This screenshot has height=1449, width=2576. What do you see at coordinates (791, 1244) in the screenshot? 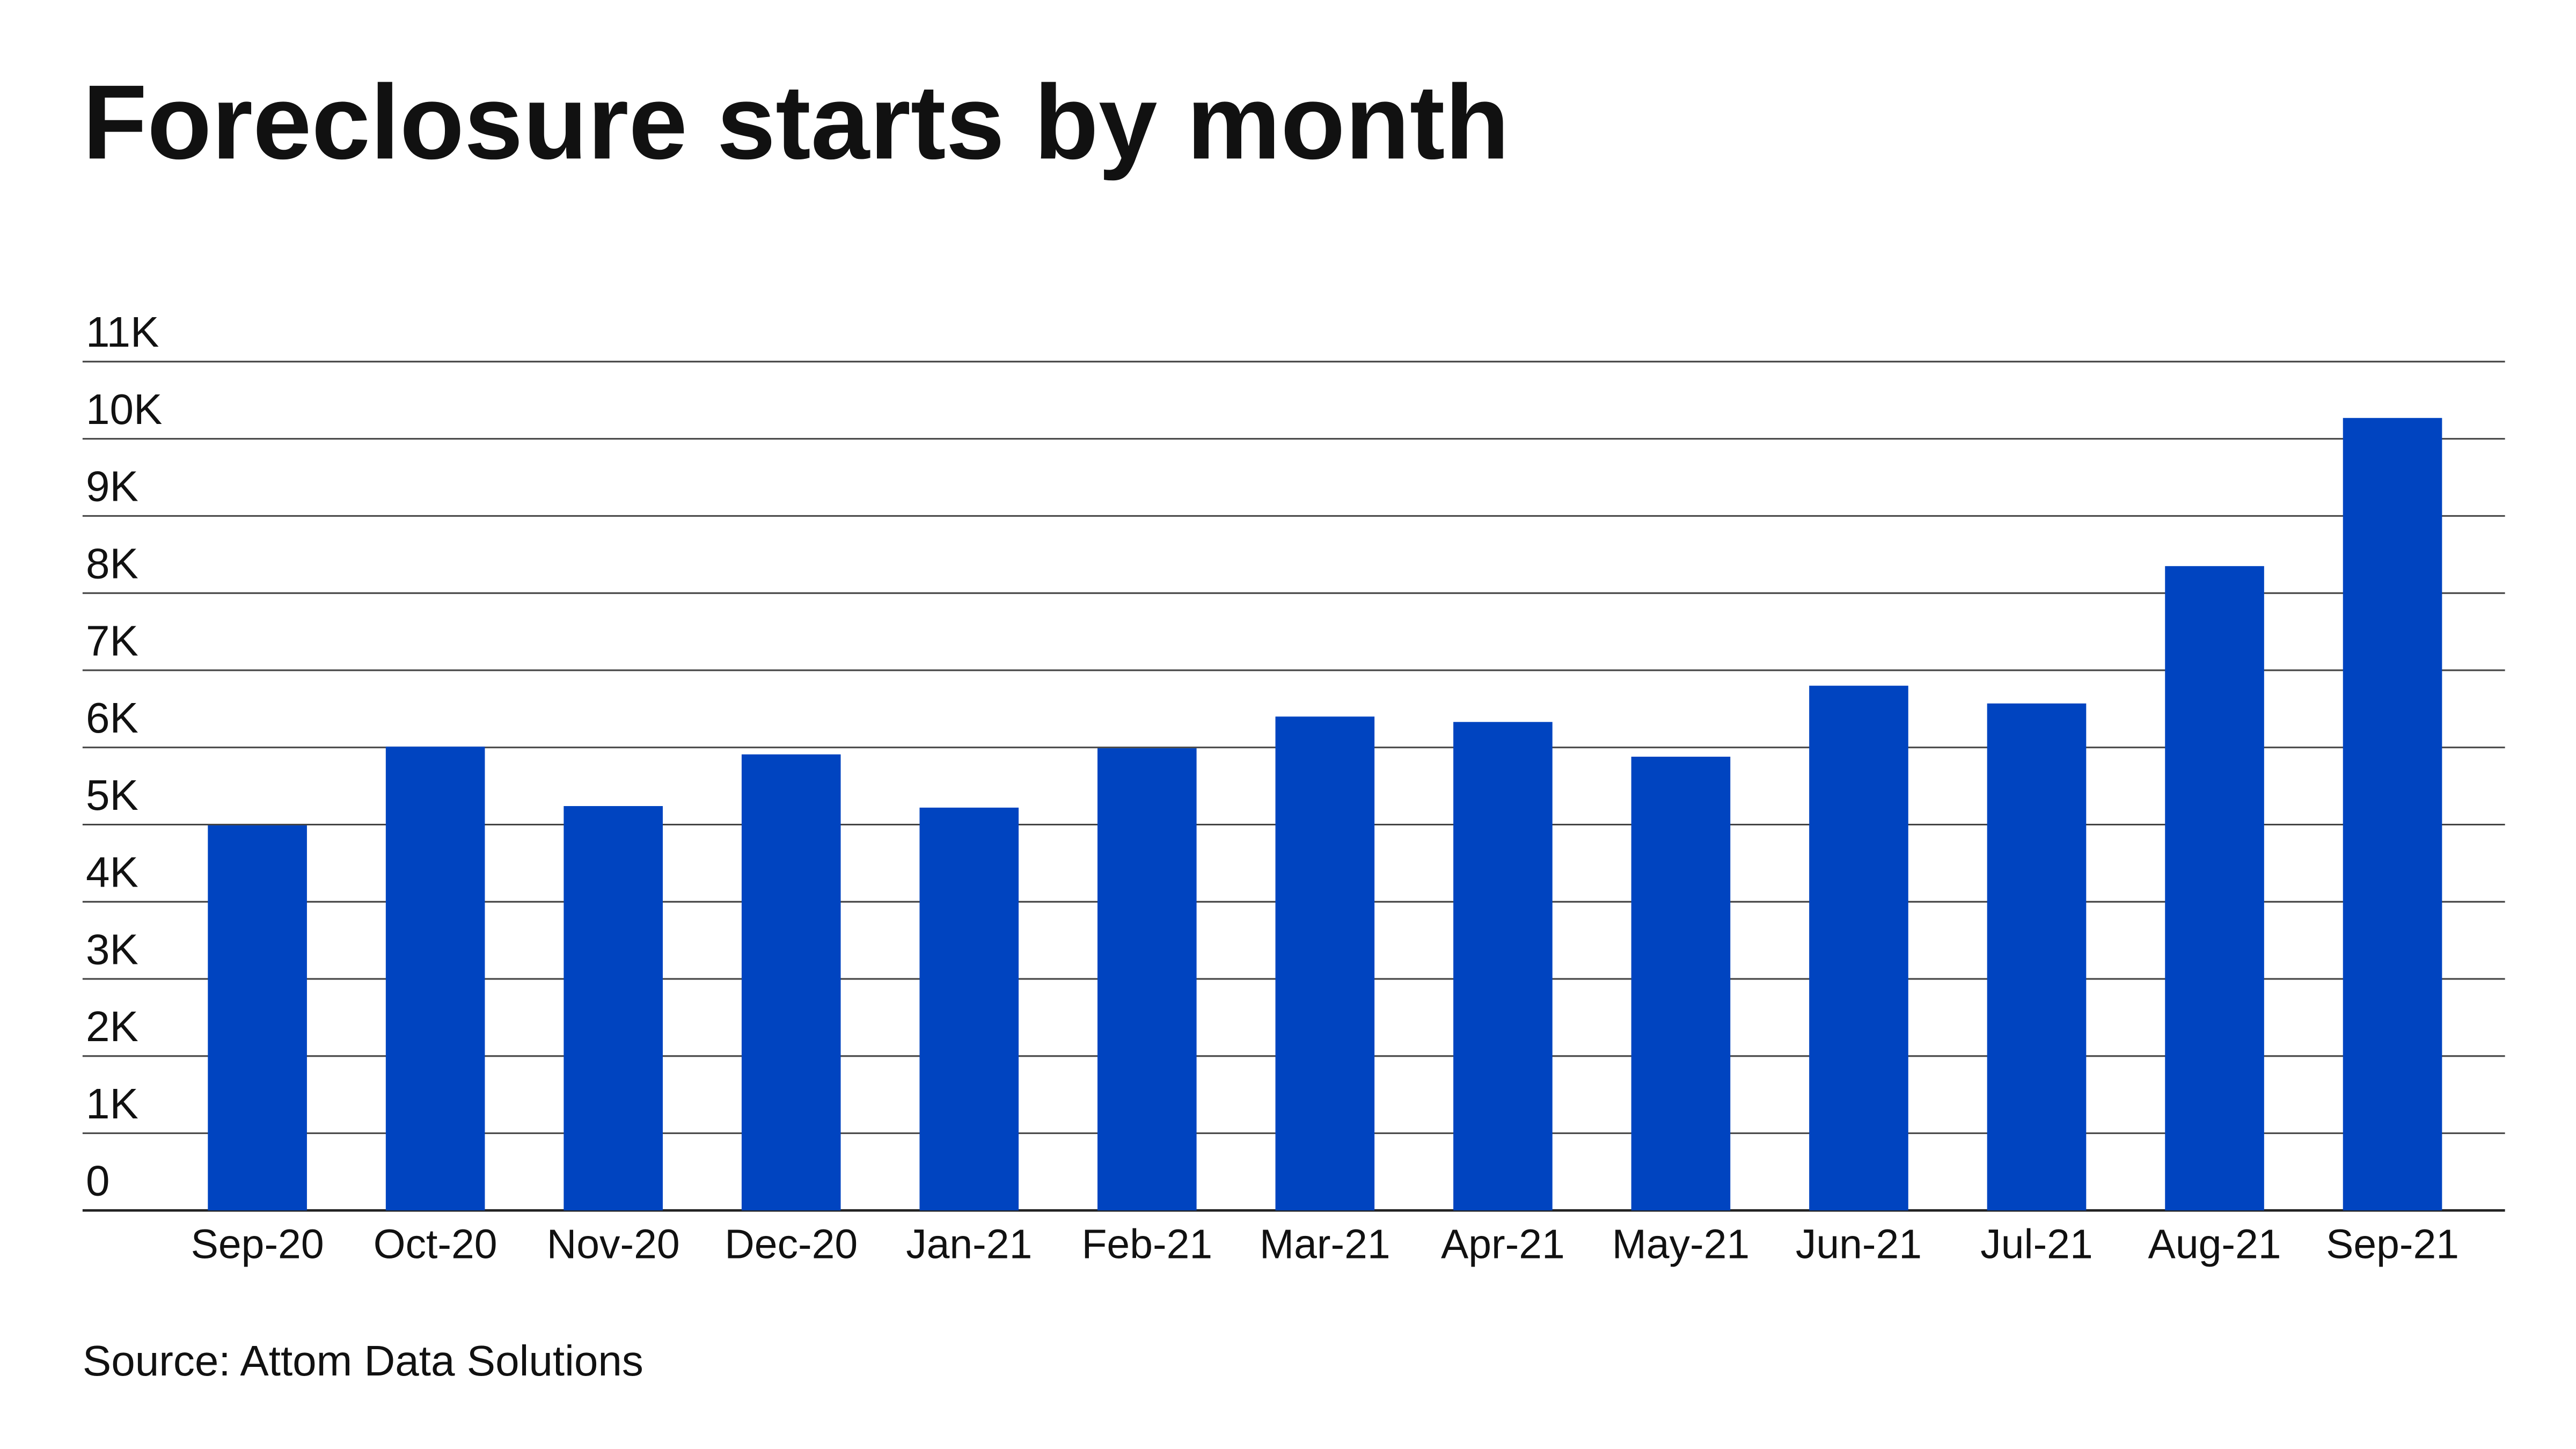
I see `x-tick-label: Dec-20` at bounding box center [791, 1244].